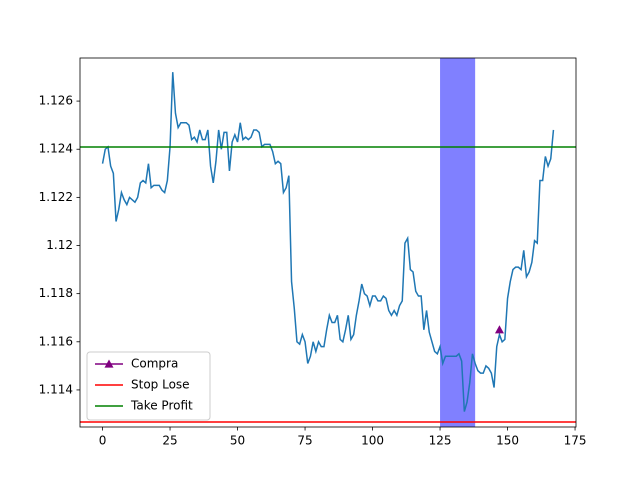  Describe the element at coordinates (169, 441) in the screenshot. I see `x-tick-label: 25` at that location.